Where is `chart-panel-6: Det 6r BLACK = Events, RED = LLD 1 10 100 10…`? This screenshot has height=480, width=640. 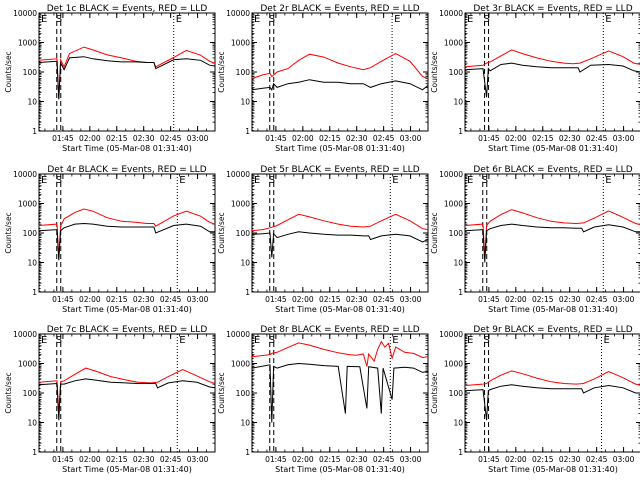
chart-panel-6: Det 6r BLACK = Events, RED = LLD 1 10 100 10… is located at coordinates (535, 239).